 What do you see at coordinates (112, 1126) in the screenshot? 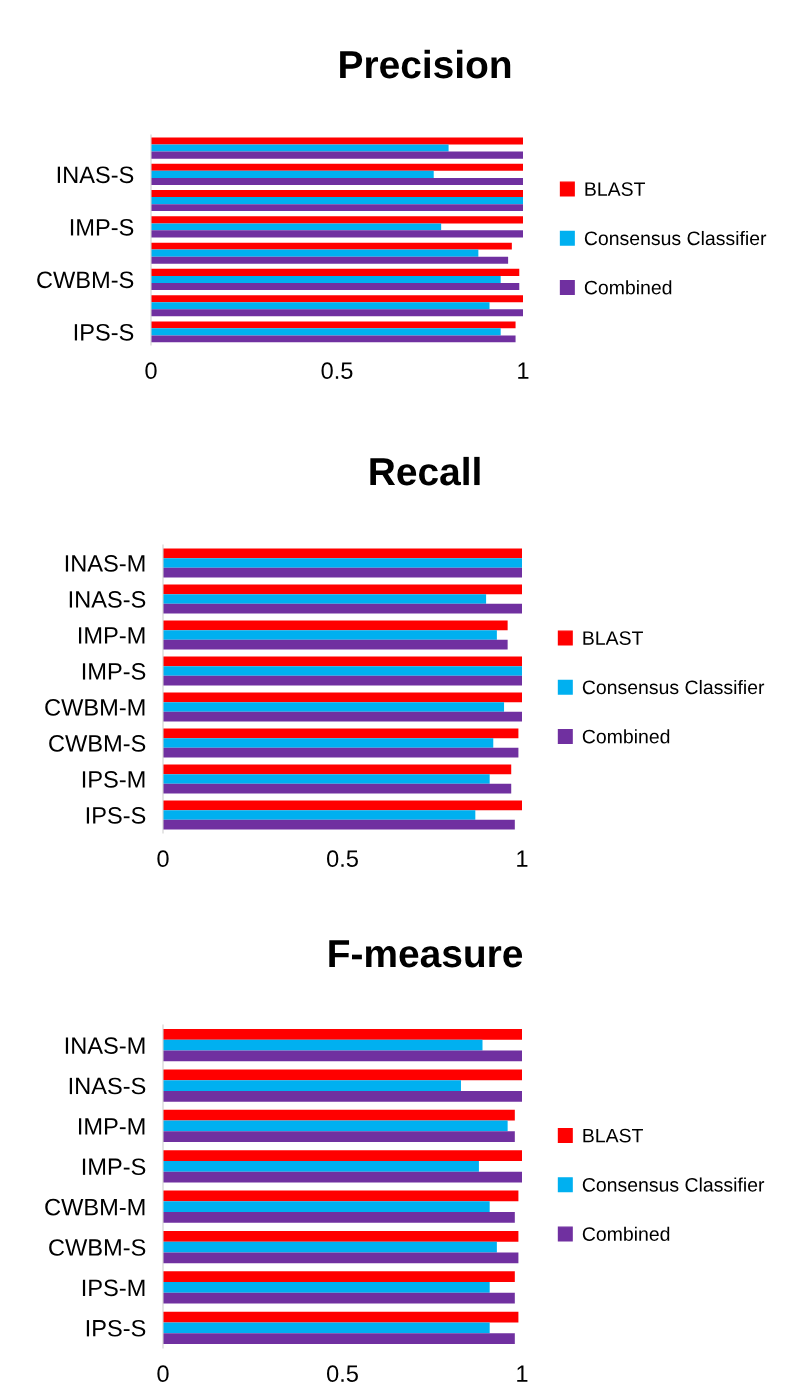
I see `y-tick-label: IMP-M` at bounding box center [112, 1126].